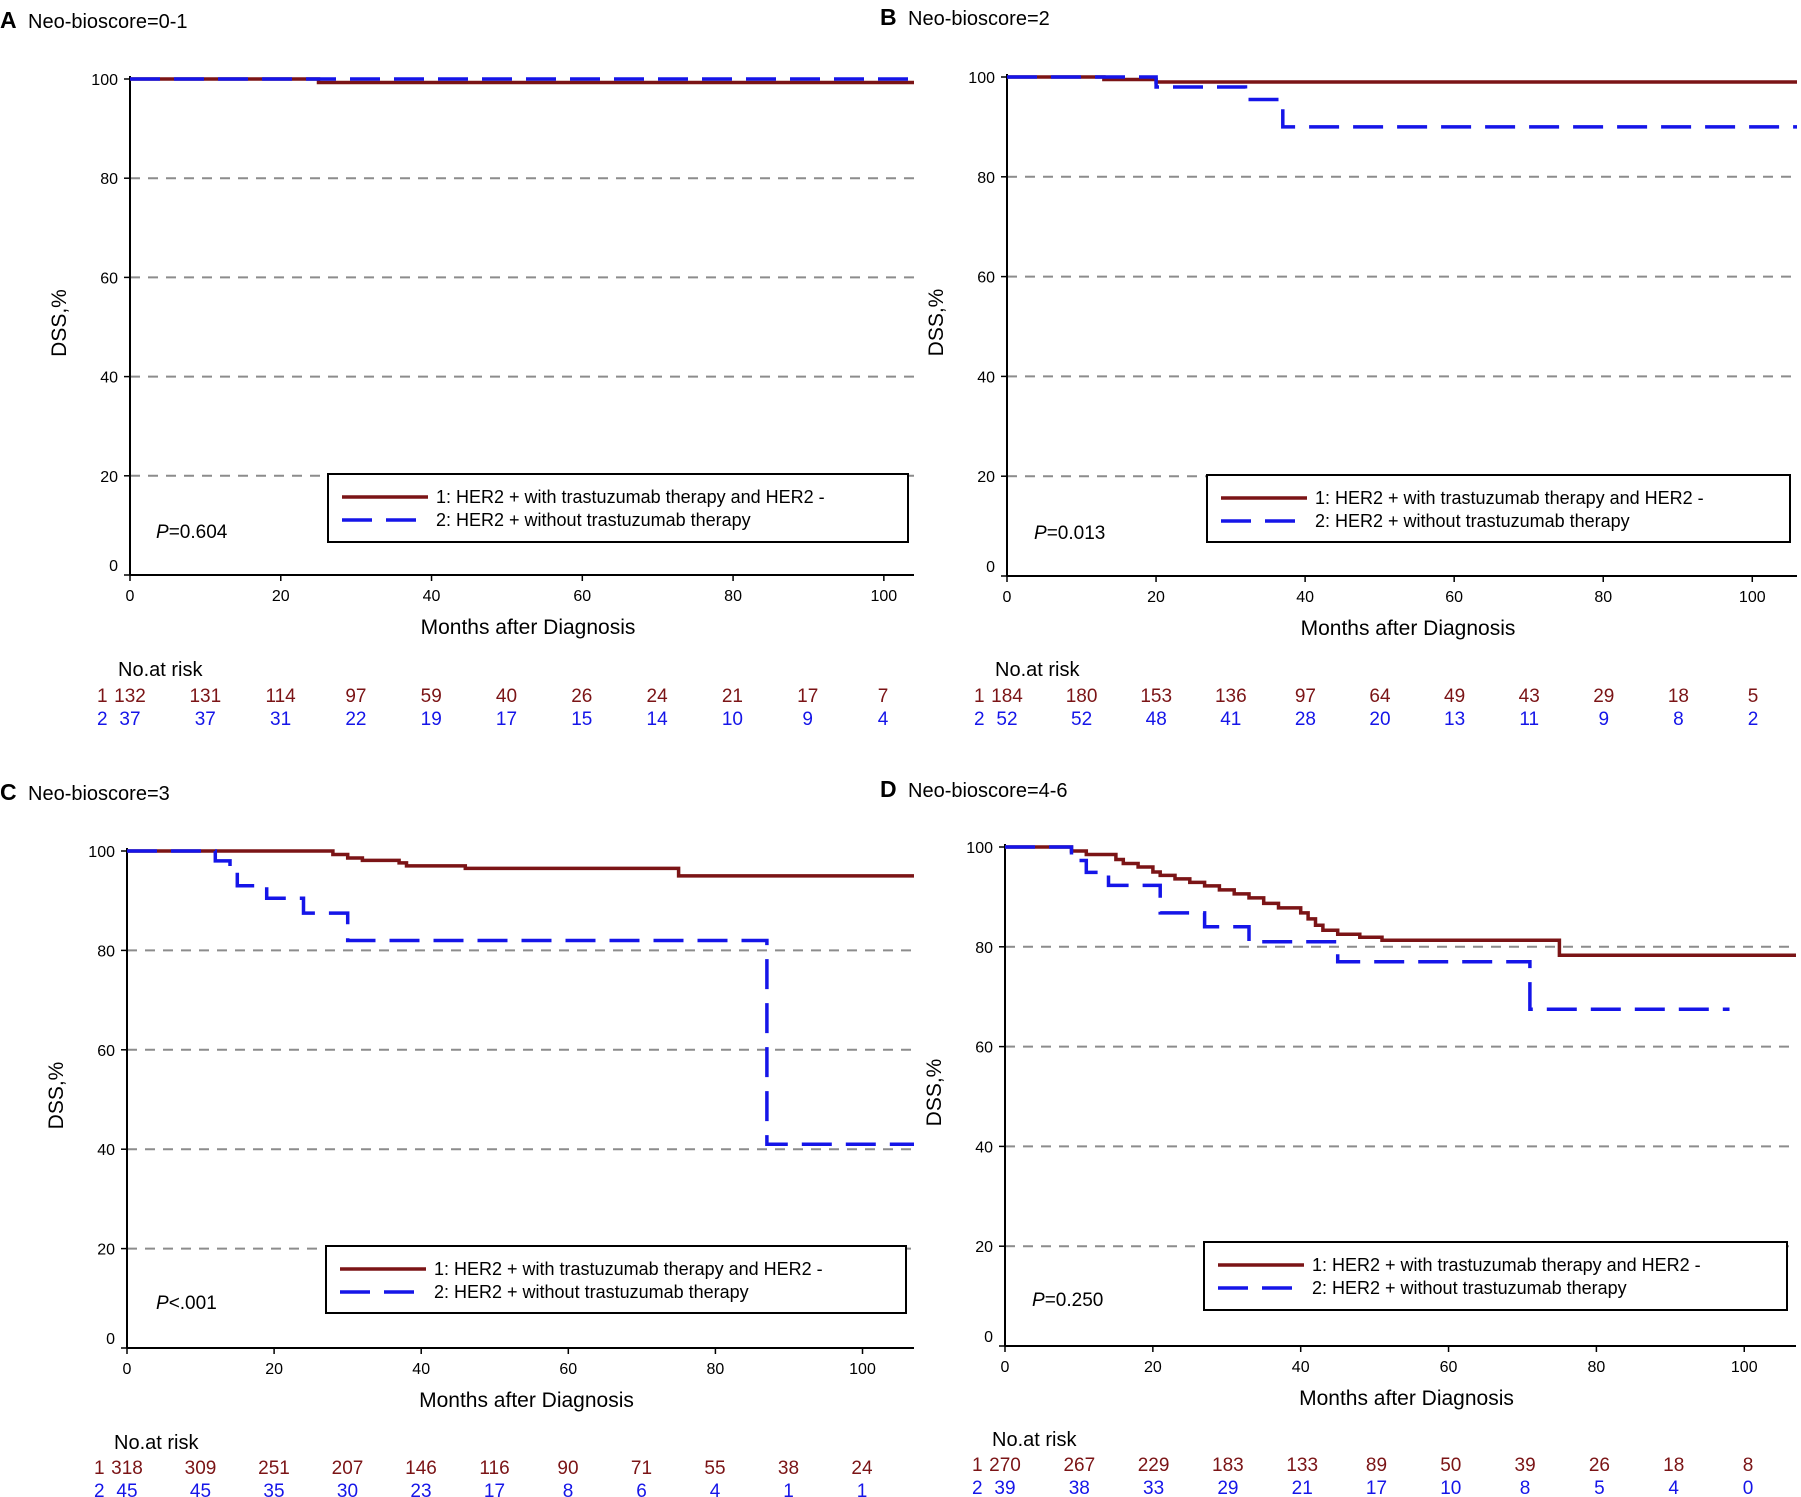 Image resolution: width=1801 pixels, height=1497 pixels. I want to click on risk-count: 97, so click(1305, 696).